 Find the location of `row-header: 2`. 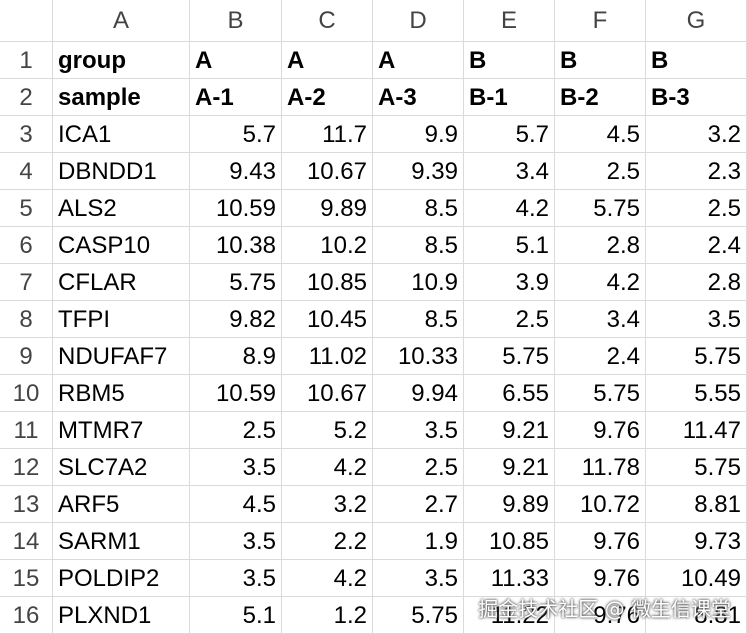

row-header: 2 is located at coordinates (26, 97).